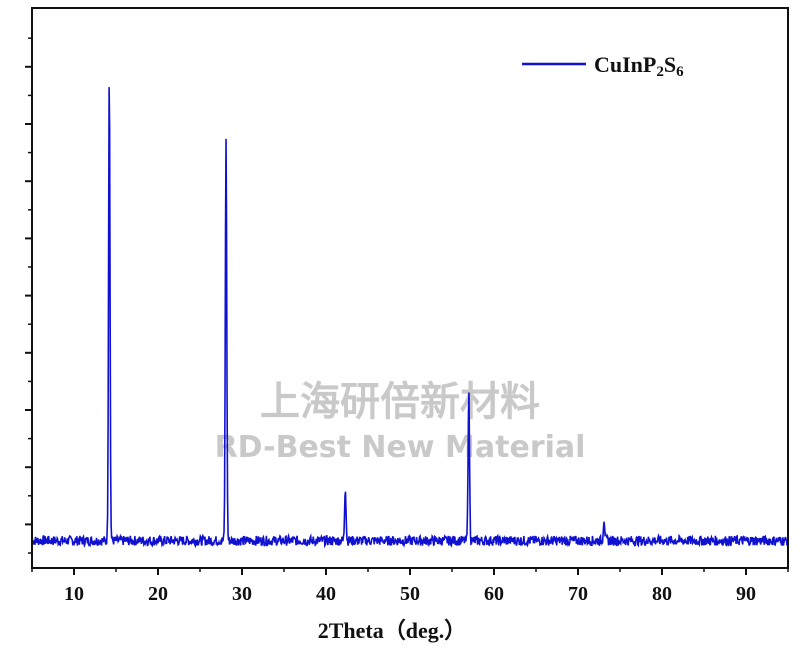 The image size is (800, 670). Describe the element at coordinates (639, 66) in the screenshot. I see `legend-label: CuInP2S6` at that location.